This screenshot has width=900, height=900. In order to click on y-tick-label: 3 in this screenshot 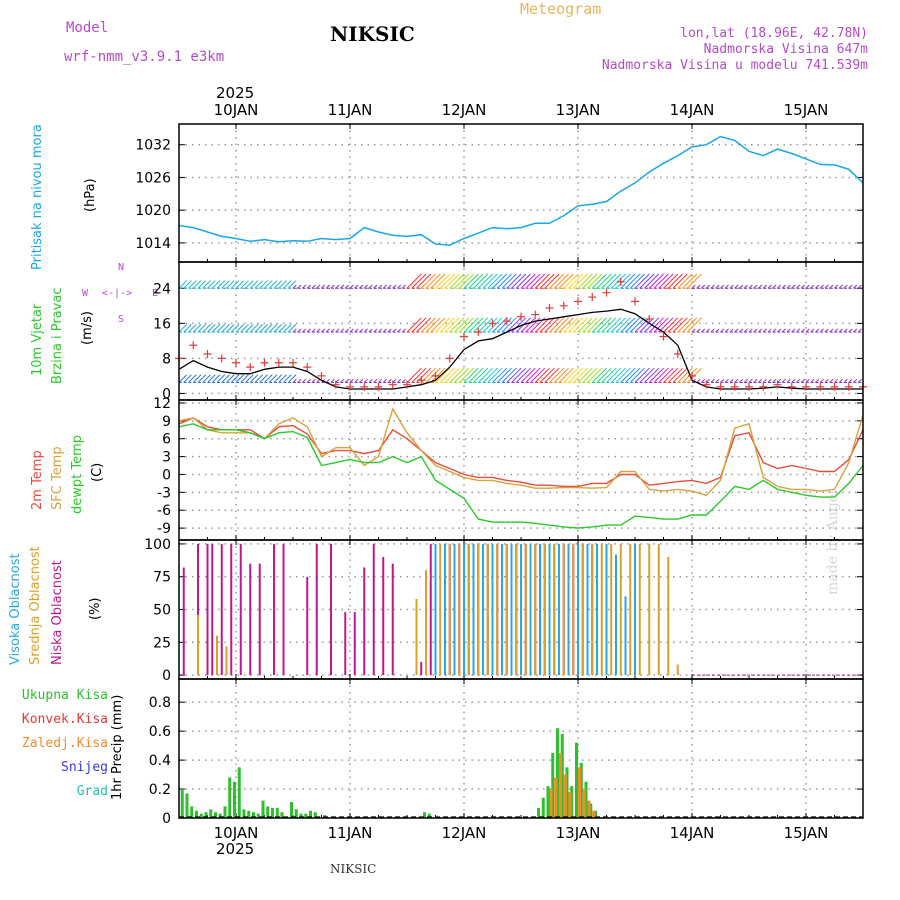, I will do `click(166, 458)`.